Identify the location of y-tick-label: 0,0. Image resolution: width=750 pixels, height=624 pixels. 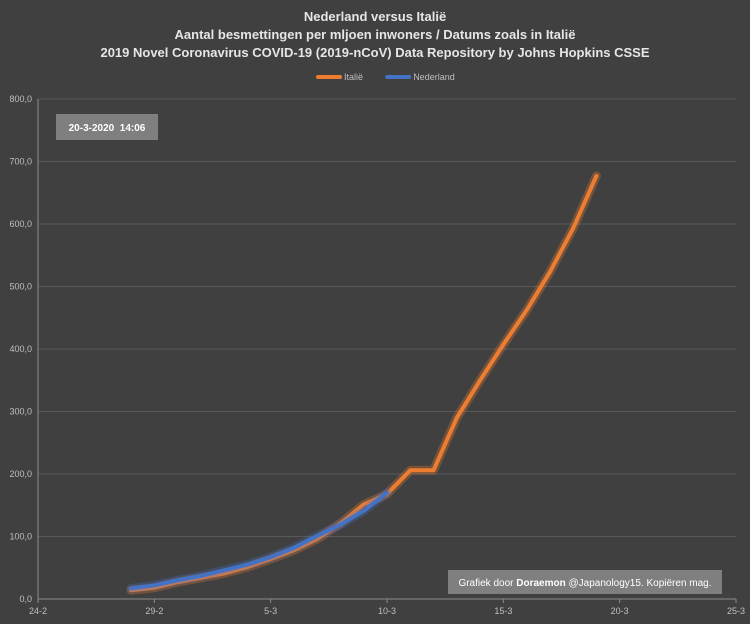
(25, 599).